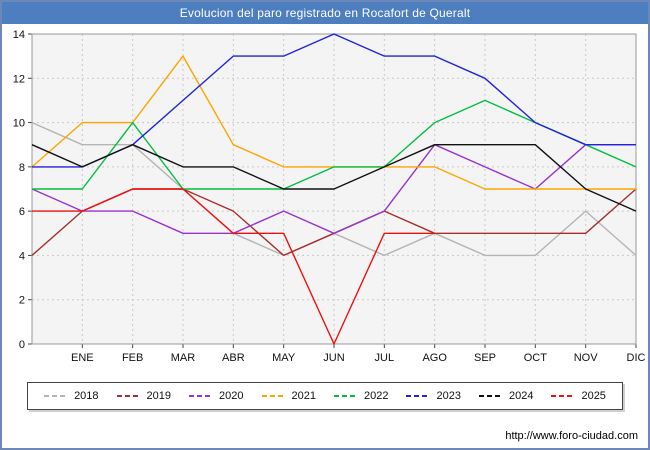 This screenshot has width=650, height=450. I want to click on svg-text: AGO, so click(434, 358).